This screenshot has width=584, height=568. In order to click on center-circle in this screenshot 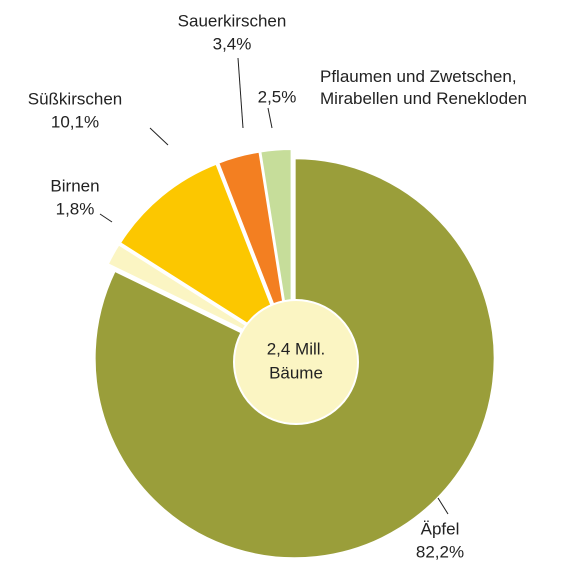, I will do `click(296, 362)`.